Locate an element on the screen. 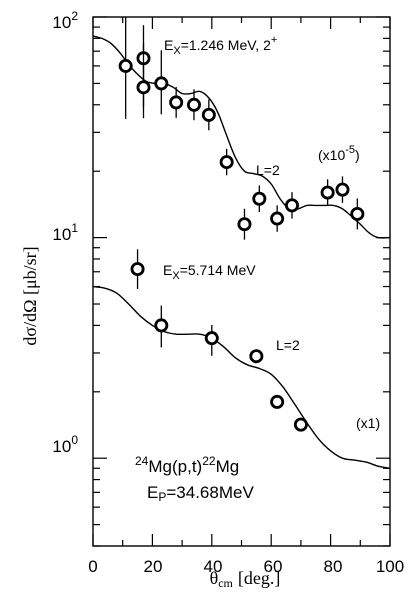 The image size is (410, 592). x-tick-labels: 0 20 40 60 80 100 is located at coordinates (246, 566).